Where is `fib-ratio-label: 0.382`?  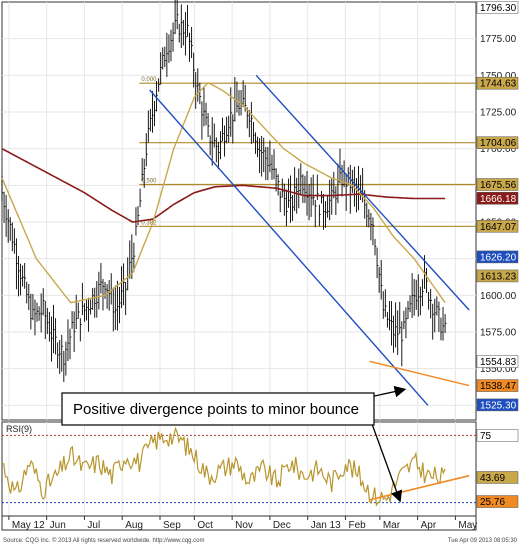
fib-ratio-label: 0.382 is located at coordinates (149, 223).